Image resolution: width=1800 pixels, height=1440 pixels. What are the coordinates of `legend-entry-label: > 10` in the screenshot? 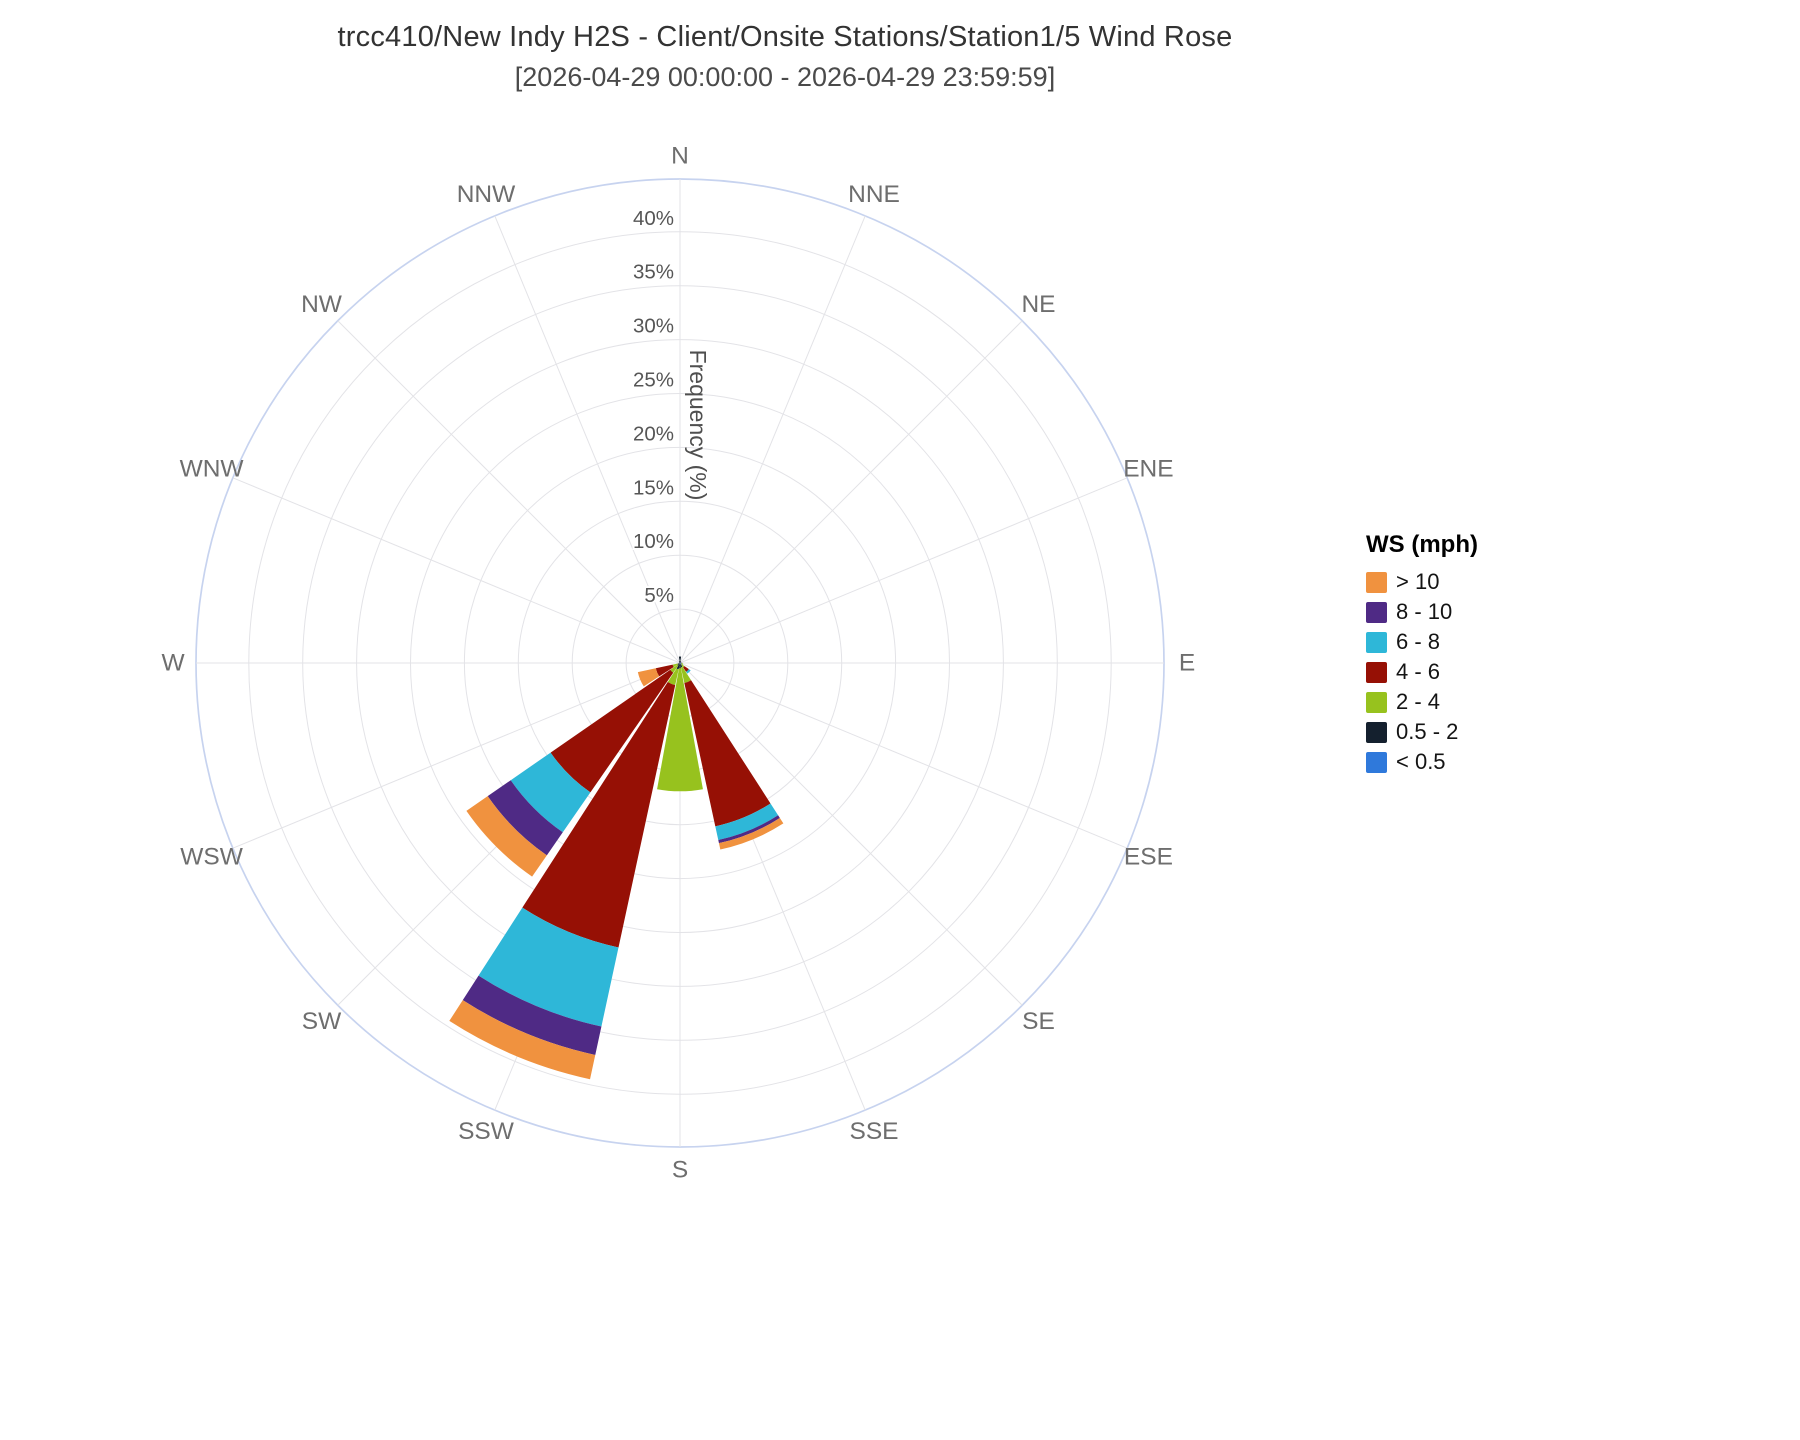 It's located at (1418, 581).